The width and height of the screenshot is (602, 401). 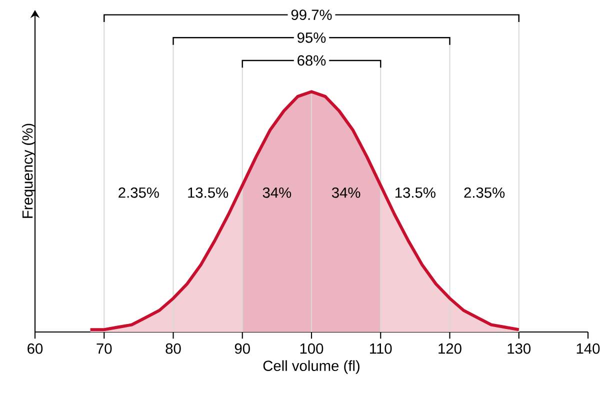 What do you see at coordinates (588, 348) in the screenshot?
I see `x-tick-label: 140` at bounding box center [588, 348].